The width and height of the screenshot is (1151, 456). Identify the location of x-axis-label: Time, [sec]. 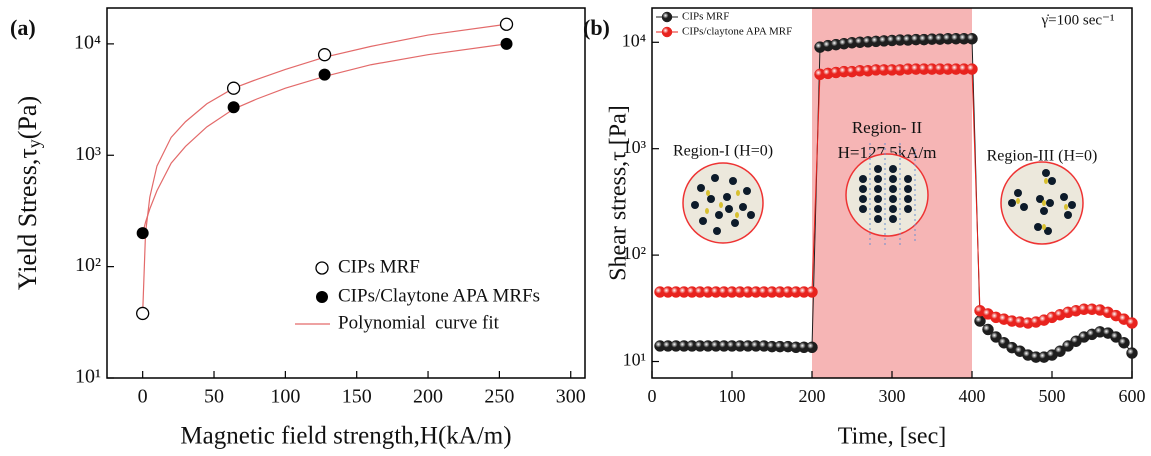
(892, 437).